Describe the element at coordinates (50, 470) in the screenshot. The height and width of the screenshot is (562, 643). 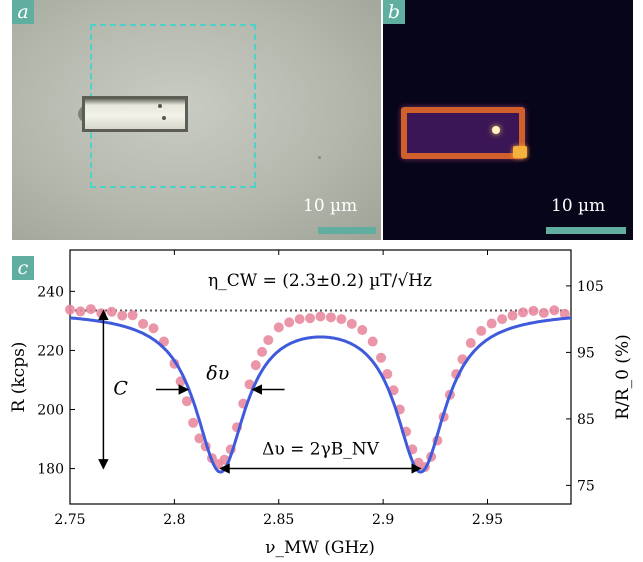
I see `y-tick-label: 180` at that location.